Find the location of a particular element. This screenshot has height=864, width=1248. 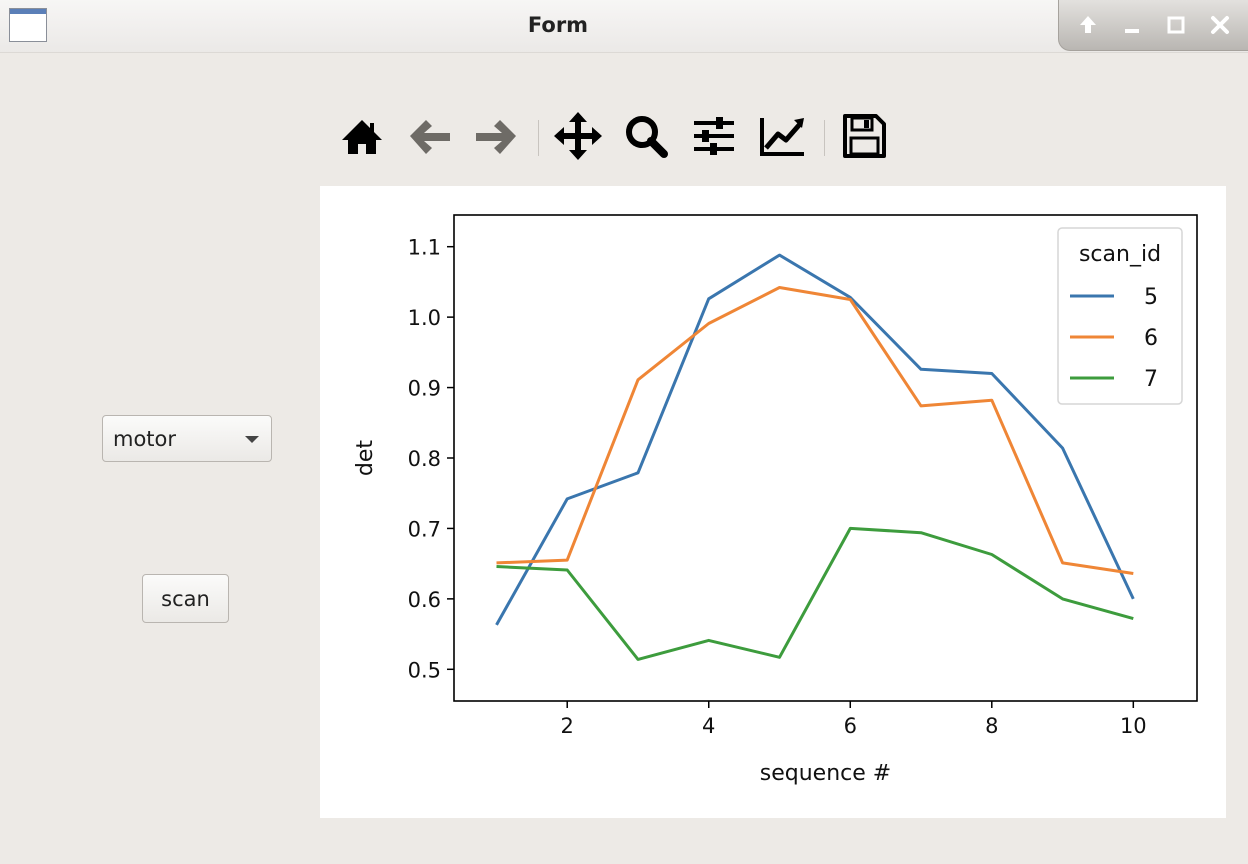

edit-axis-icon is located at coordinates (782, 137).